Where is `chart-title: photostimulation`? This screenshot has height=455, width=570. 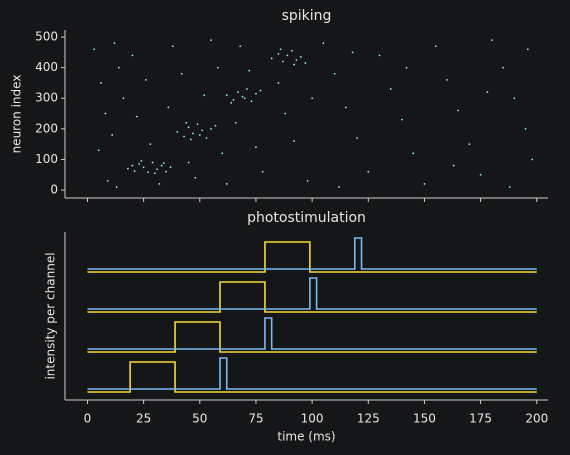 chart-title: photostimulation is located at coordinates (306, 218).